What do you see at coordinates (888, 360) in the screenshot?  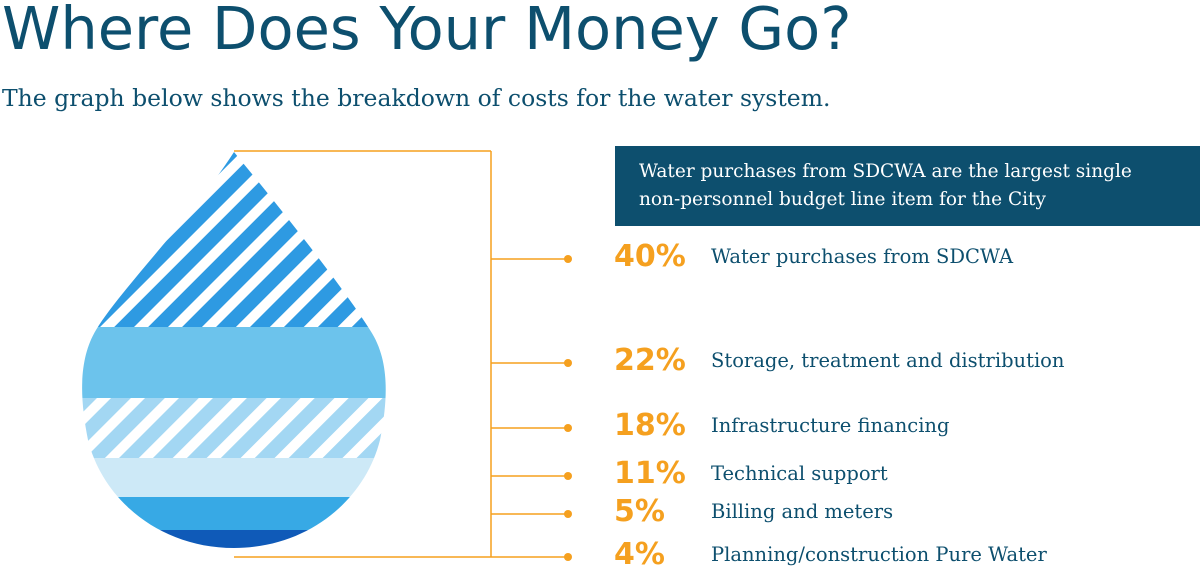 I see `category-label: Storage, treatment and distribution` at bounding box center [888, 360].